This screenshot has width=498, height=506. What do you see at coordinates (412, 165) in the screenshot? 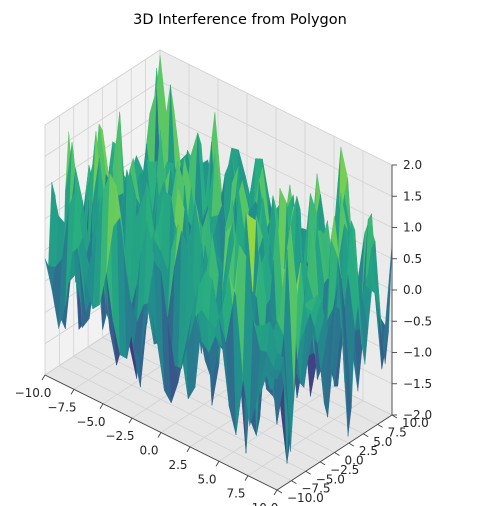
I see `z-tick-label: 2.0` at bounding box center [412, 165].